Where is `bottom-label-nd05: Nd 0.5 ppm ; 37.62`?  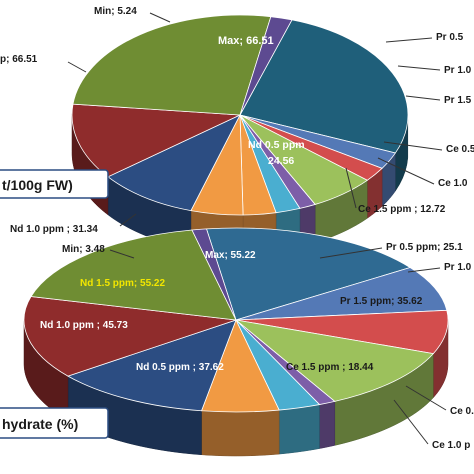 bottom-label-nd05: Nd 0.5 ppm ; 37.62 is located at coordinates (180, 367).